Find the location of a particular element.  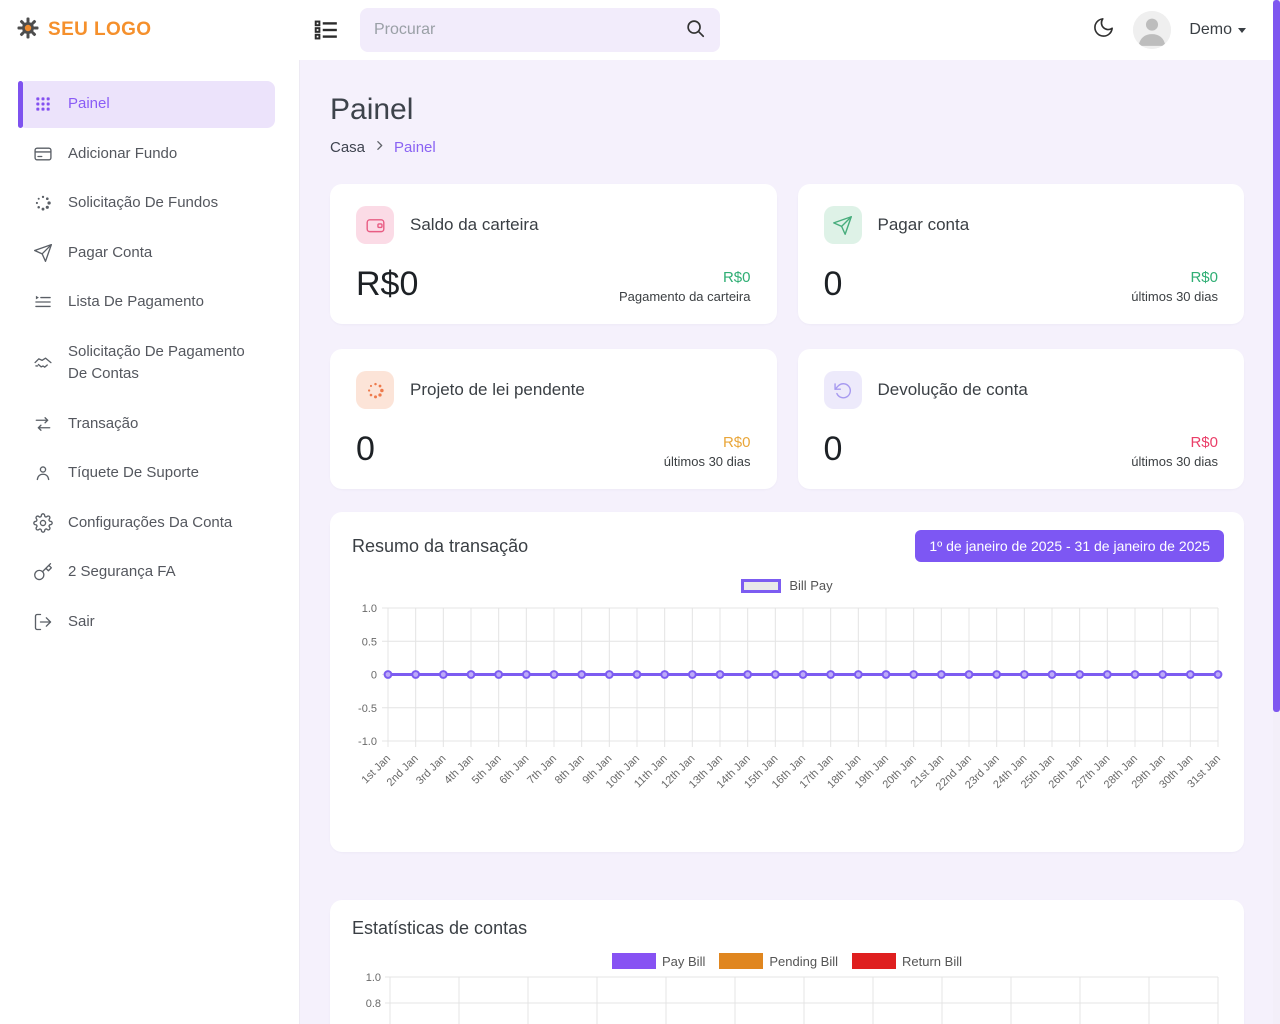

sidebar-item-lista-de-pagamento: Lista De Pagamento is located at coordinates (146, 302).